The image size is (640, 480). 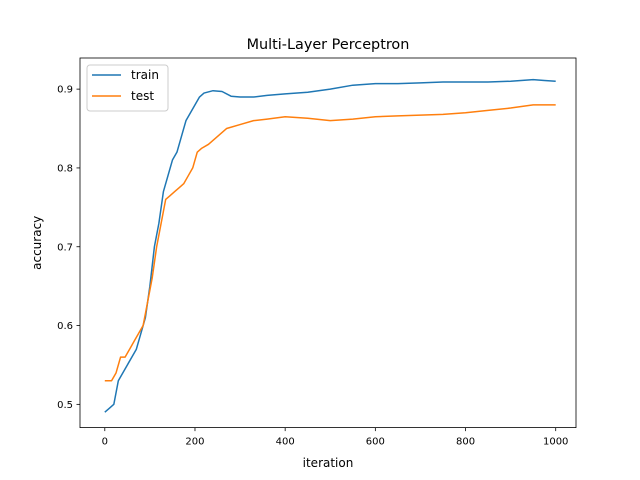 What do you see at coordinates (285, 442) in the screenshot?
I see `x-tick-label: 400` at bounding box center [285, 442].